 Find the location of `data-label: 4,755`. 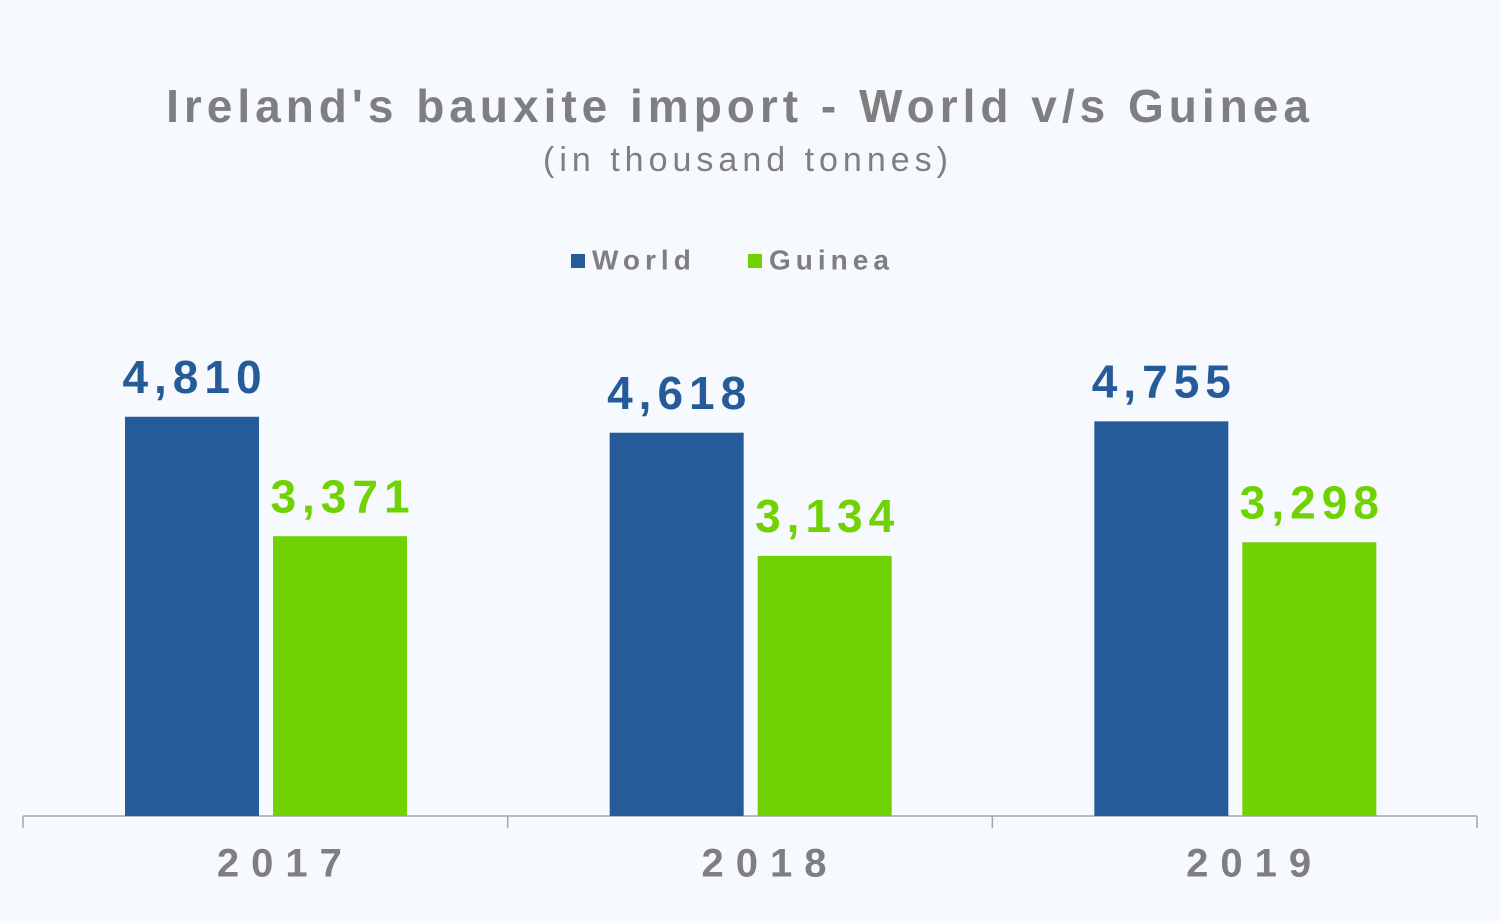

data-label: 4,755 is located at coordinates (1164, 381).